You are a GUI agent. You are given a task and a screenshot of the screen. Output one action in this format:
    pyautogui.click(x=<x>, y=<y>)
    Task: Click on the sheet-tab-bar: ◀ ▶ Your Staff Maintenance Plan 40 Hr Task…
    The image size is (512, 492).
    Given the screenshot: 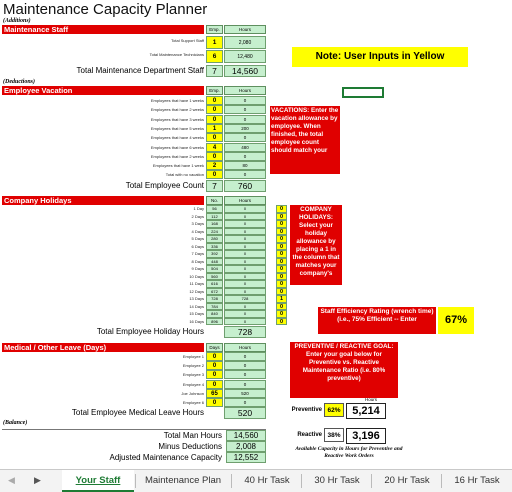 What is the action you would take?
    pyautogui.click(x=256, y=480)
    